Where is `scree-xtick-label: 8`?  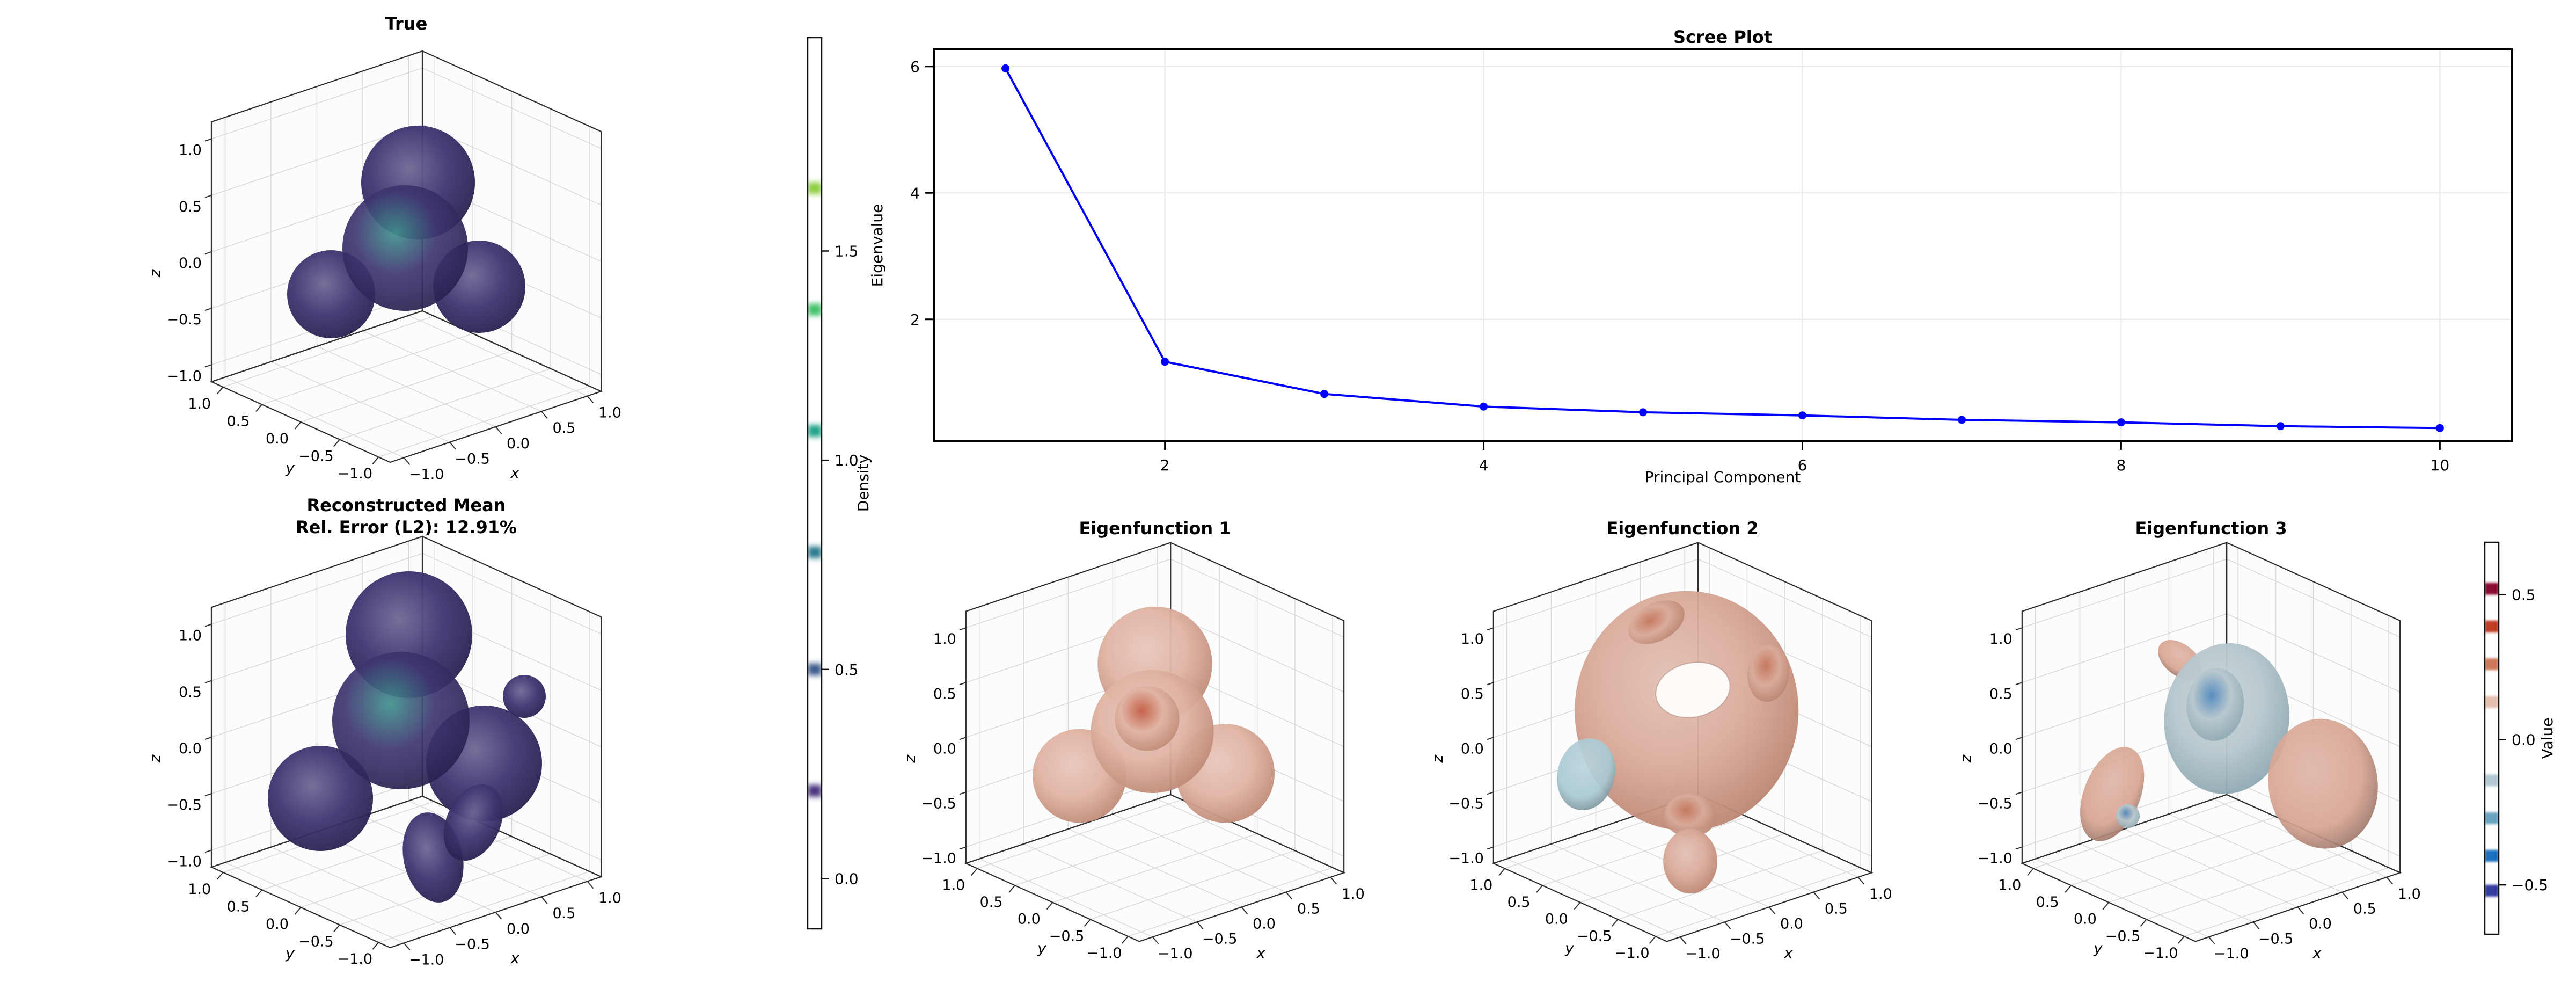 scree-xtick-label: 8 is located at coordinates (2121, 465).